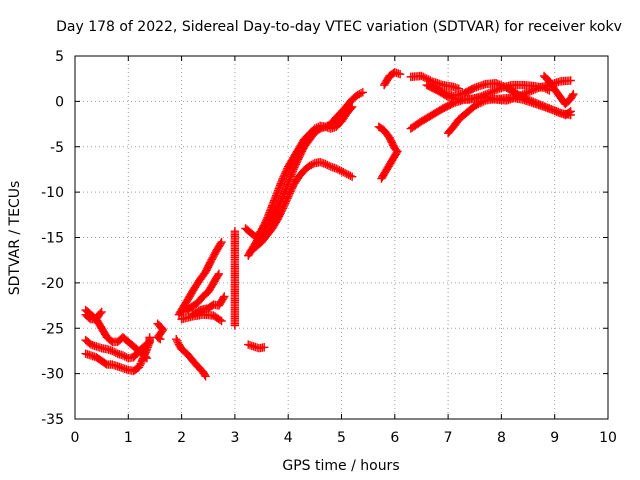  Describe the element at coordinates (52, 329) in the screenshot. I see `y-tick-label: -25` at that location.